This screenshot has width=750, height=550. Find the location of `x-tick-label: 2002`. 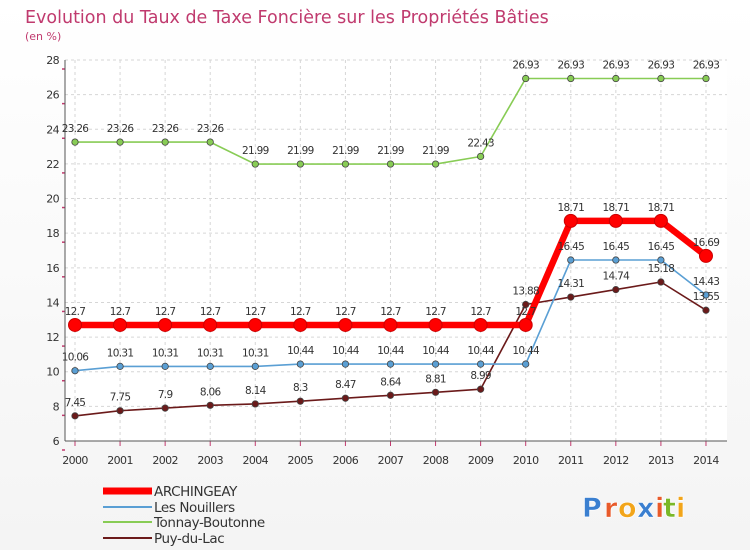

x-tick-label: 2002 is located at coordinates (165, 460).